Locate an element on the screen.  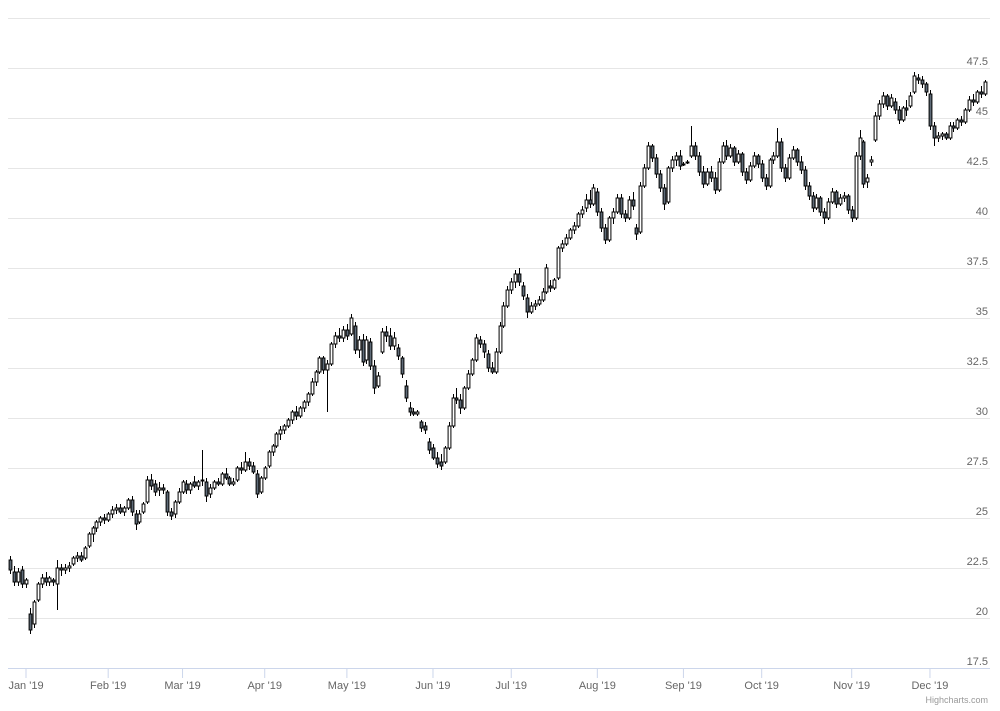
y-tick-label: 30 is located at coordinates (982, 412).